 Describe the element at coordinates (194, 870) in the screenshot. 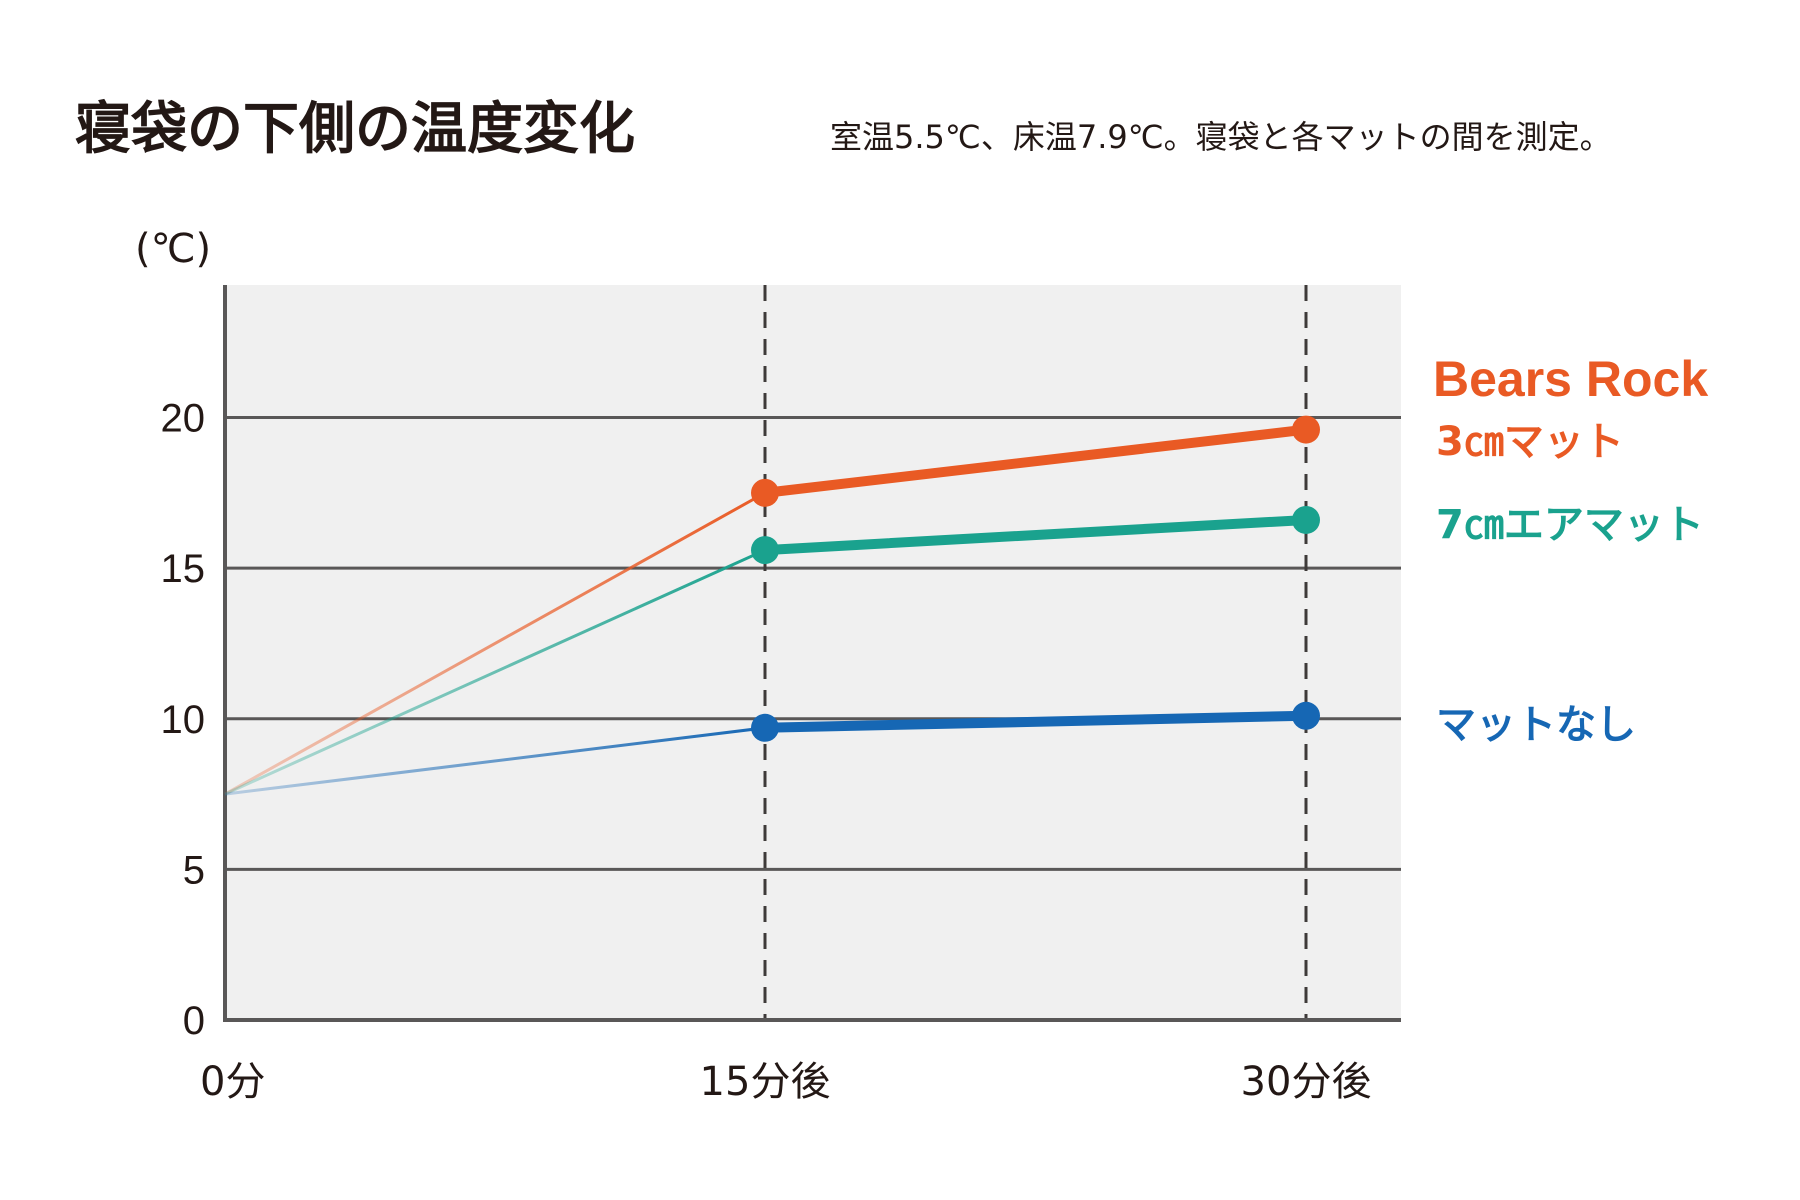

I see `y-tick-label-5: 5` at that location.